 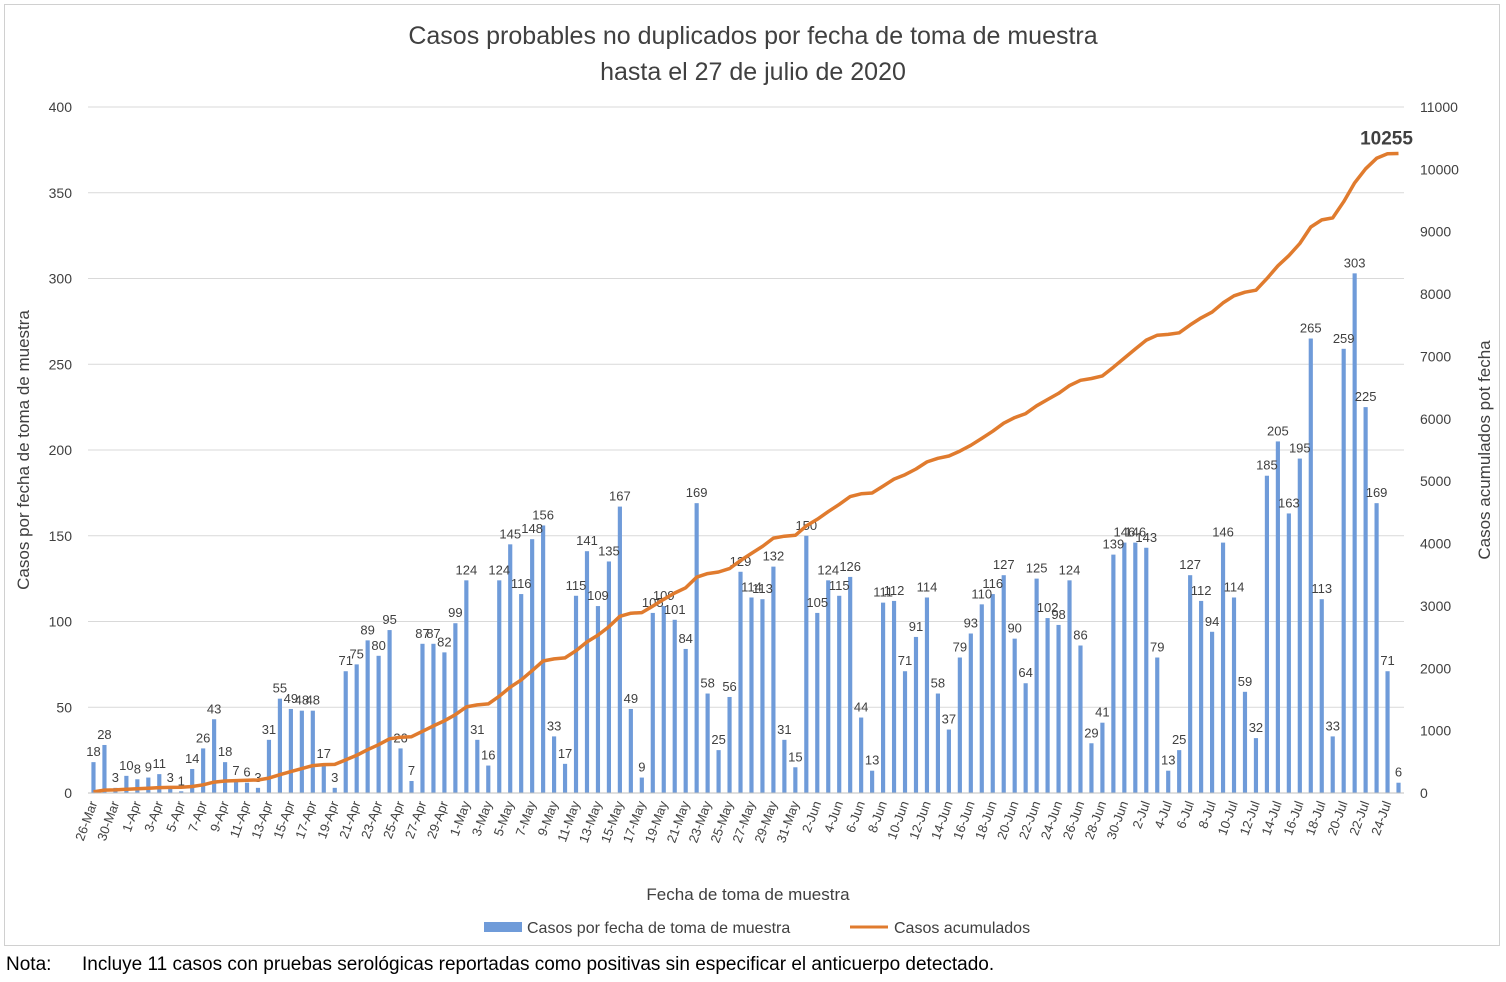 I want to click on bar-value-label: 44, so click(x=861, y=707).